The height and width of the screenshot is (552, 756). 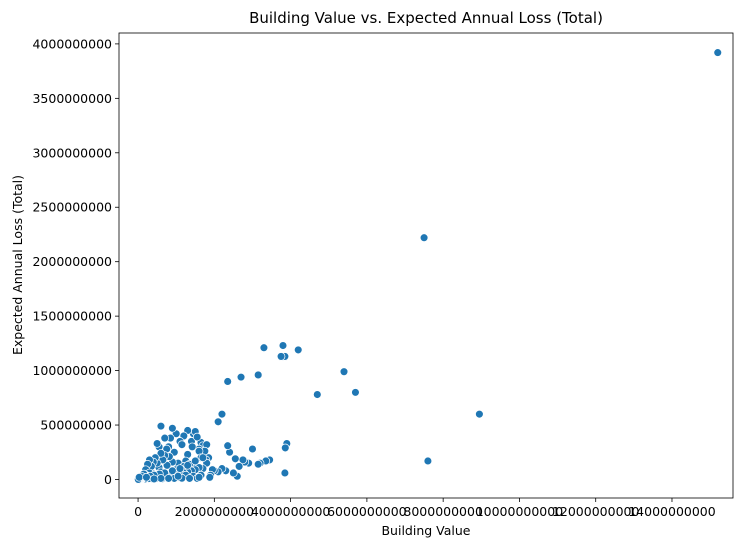 I want to click on y-tick-label: 1500000000, so click(x=72, y=316).